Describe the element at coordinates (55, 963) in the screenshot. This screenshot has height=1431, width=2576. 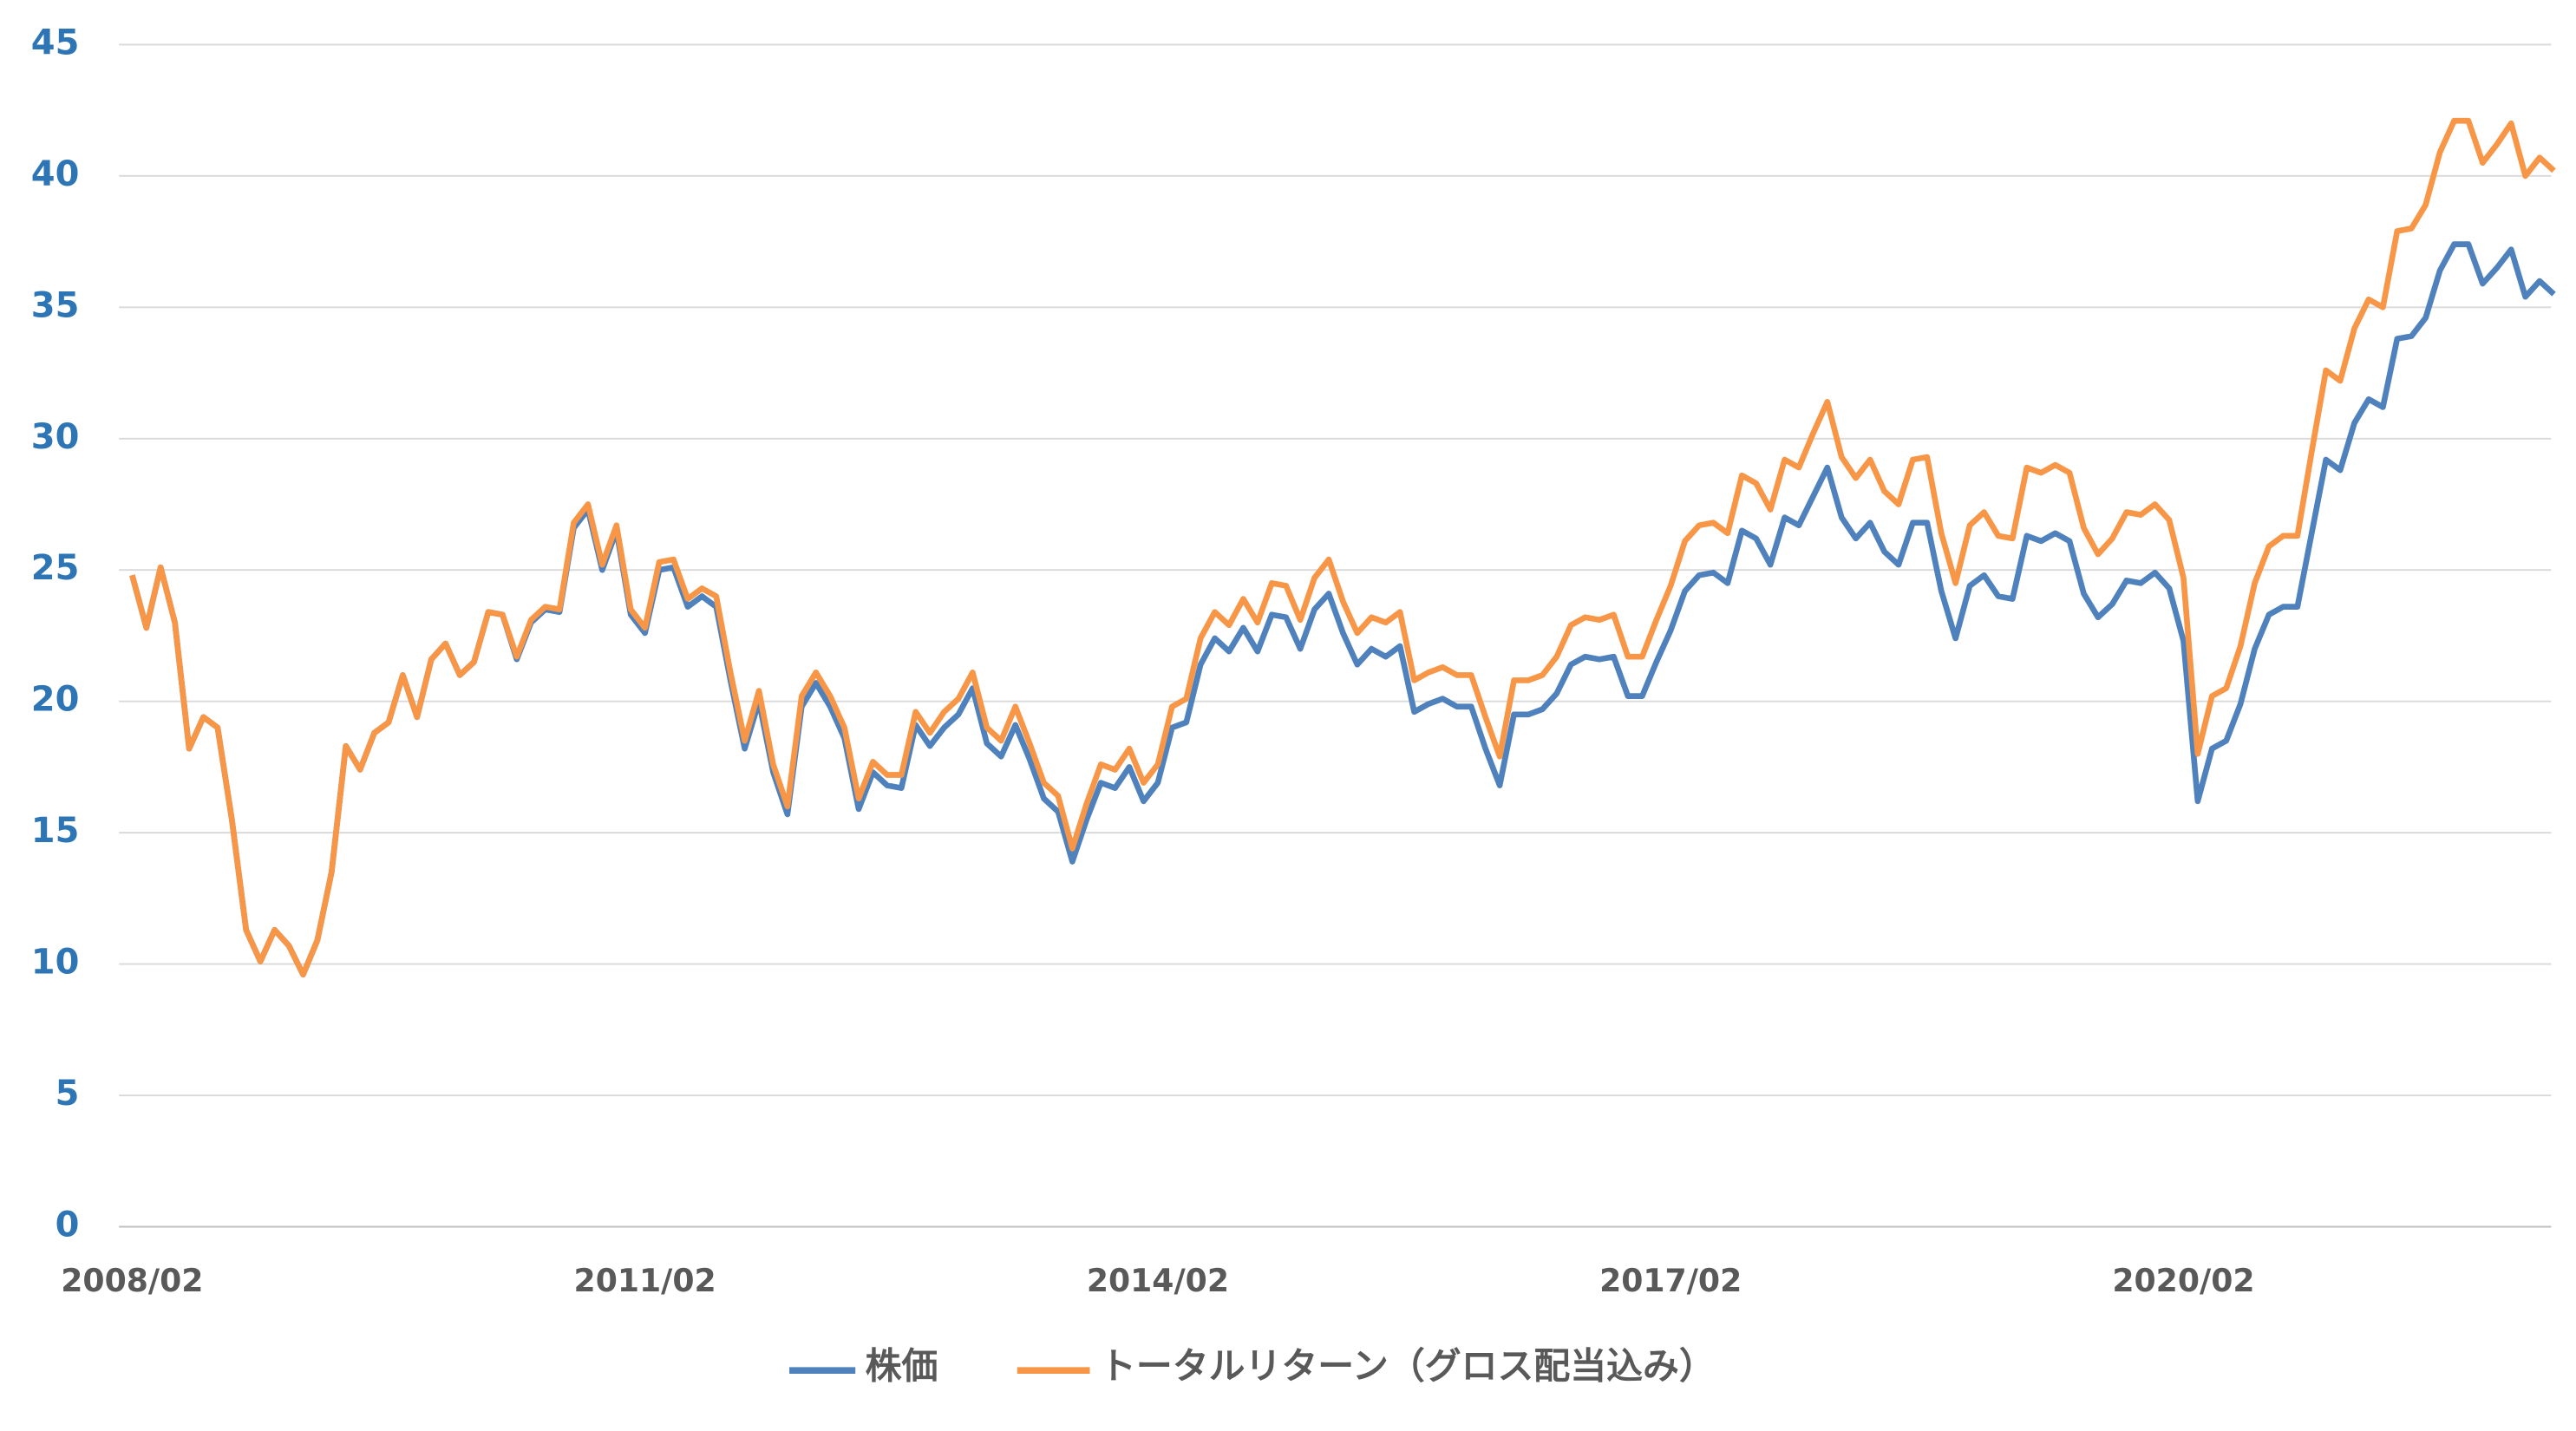
I see `y-tick-label: 10` at that location.